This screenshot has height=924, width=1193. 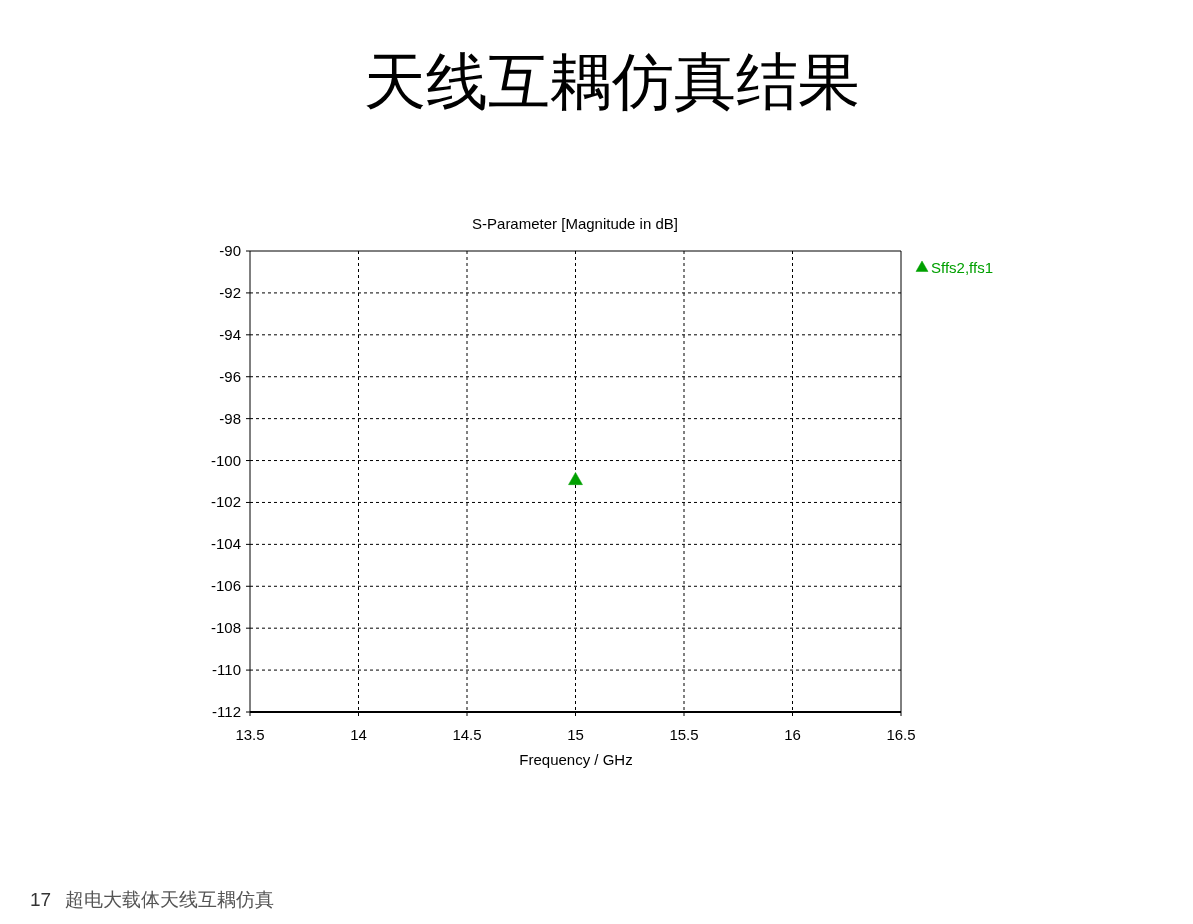 I want to click on xlabel: Frequency / GHz, so click(x=576, y=759).